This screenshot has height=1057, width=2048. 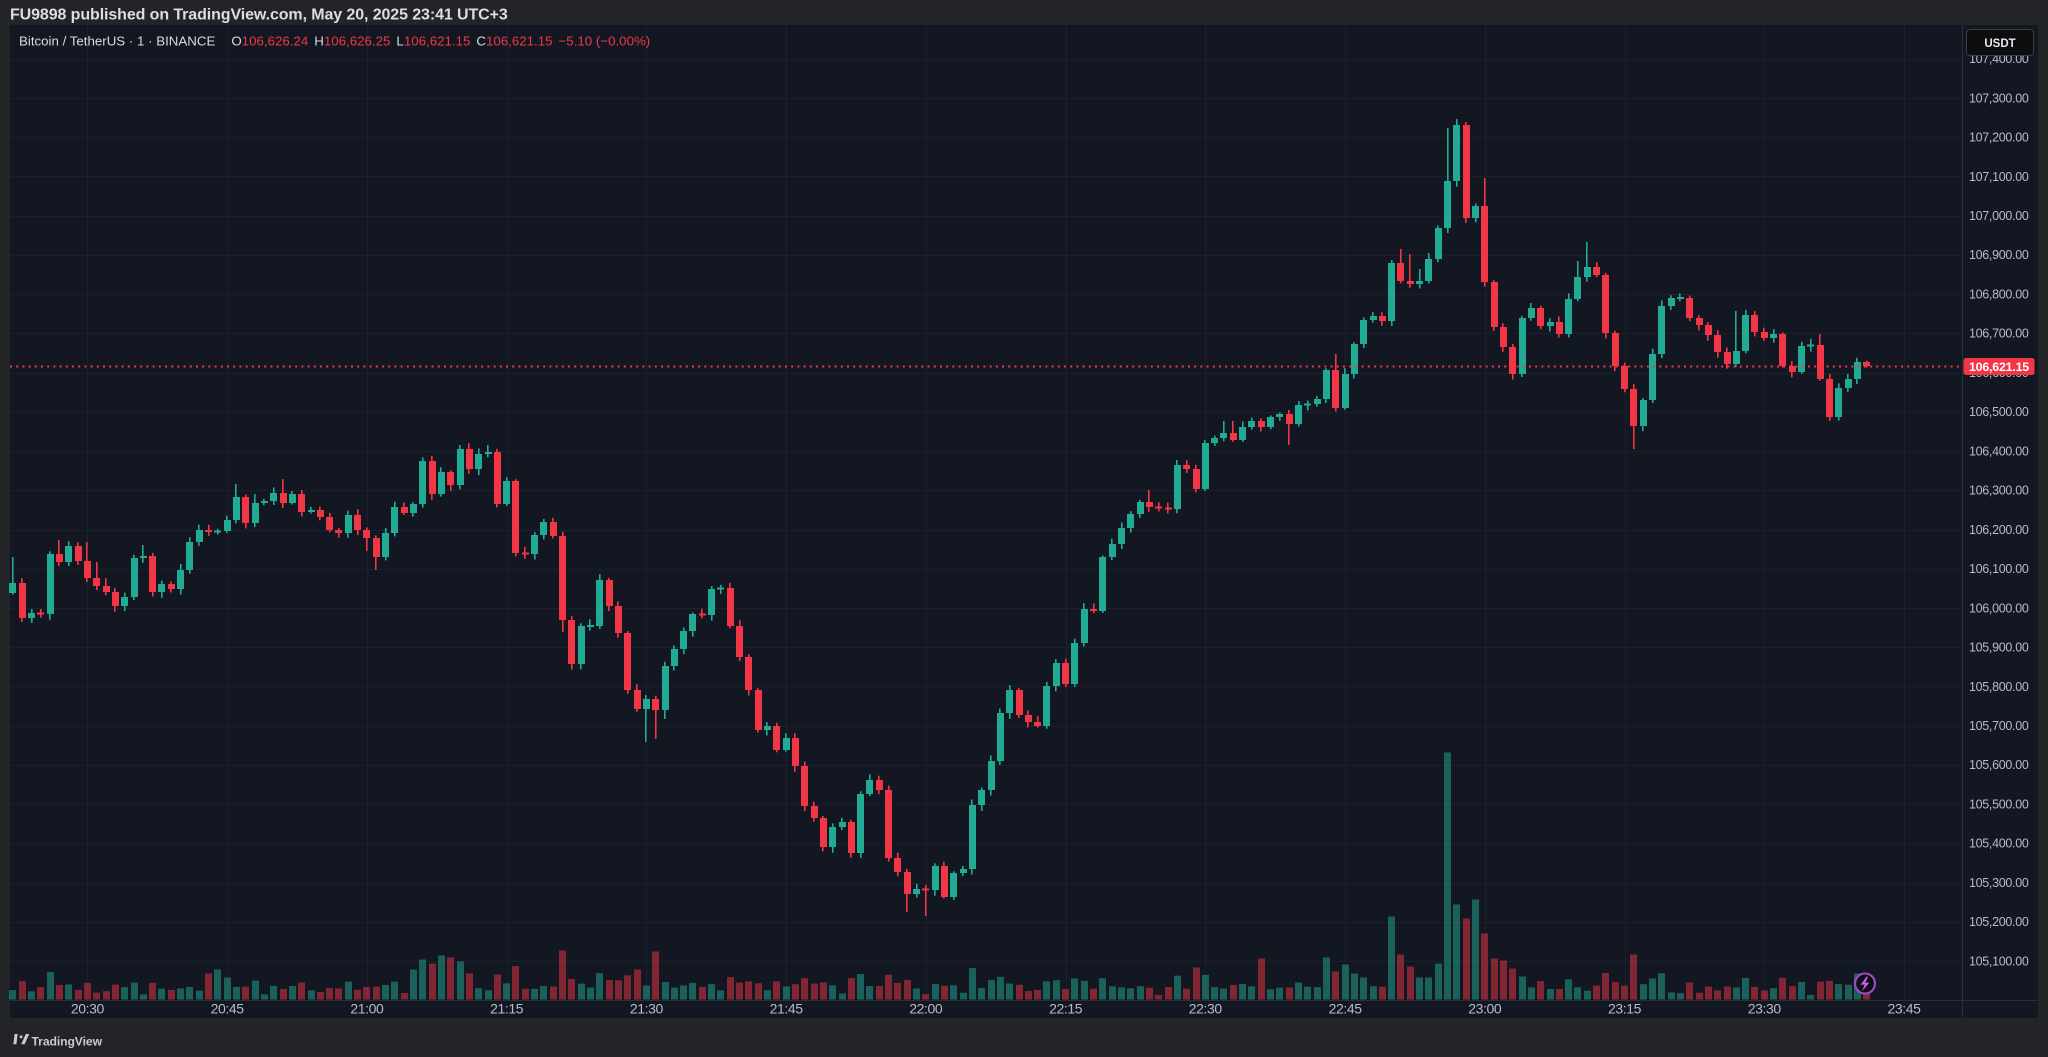 What do you see at coordinates (1999, 765) in the screenshot?
I see `svg-text: 105,600.00` at bounding box center [1999, 765].